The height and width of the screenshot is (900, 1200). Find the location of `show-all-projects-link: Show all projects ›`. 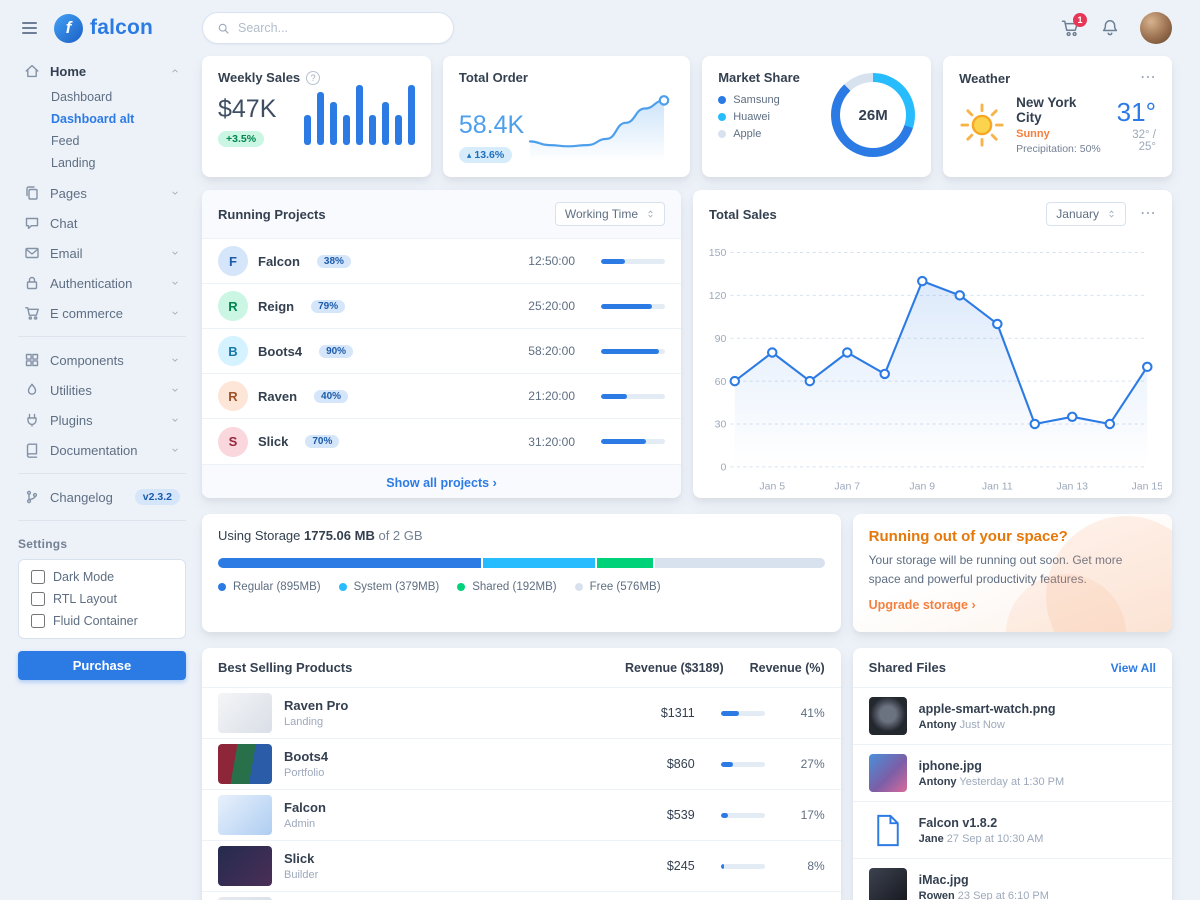

show-all-projects-link: Show all projects › is located at coordinates (441, 483).